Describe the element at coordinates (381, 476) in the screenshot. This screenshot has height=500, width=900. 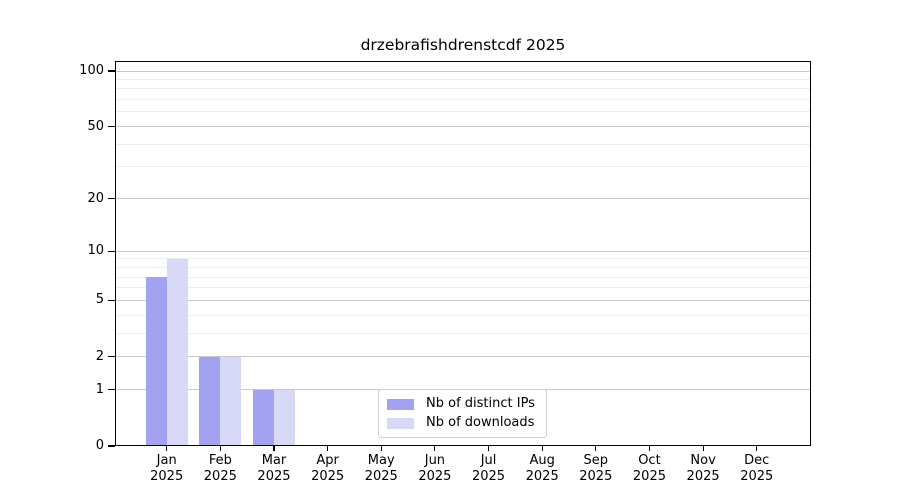
I see `x-tick-year-may: 2025` at that location.